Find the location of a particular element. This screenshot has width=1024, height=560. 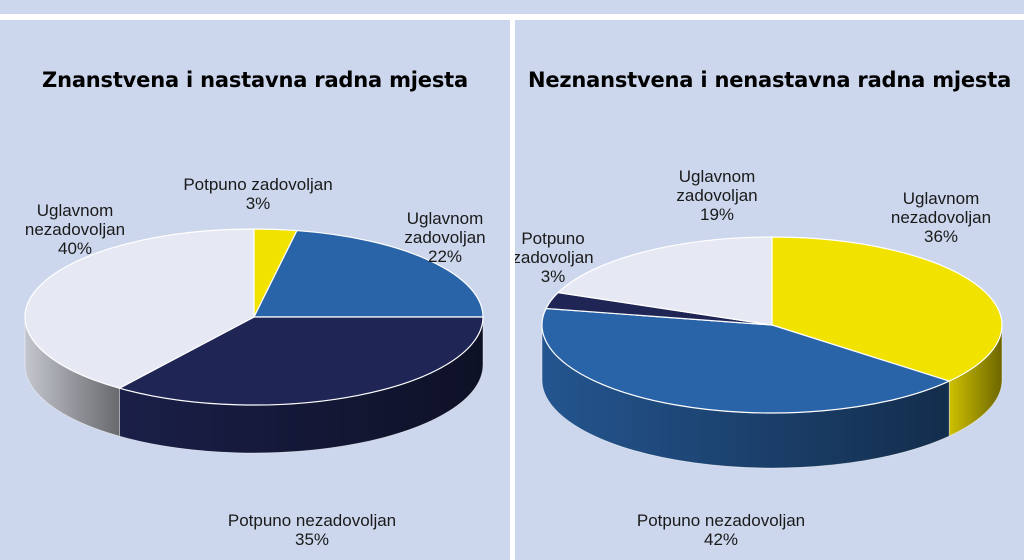

slice-label: Uglavnom zadovoljan 19% is located at coordinates (716, 195).